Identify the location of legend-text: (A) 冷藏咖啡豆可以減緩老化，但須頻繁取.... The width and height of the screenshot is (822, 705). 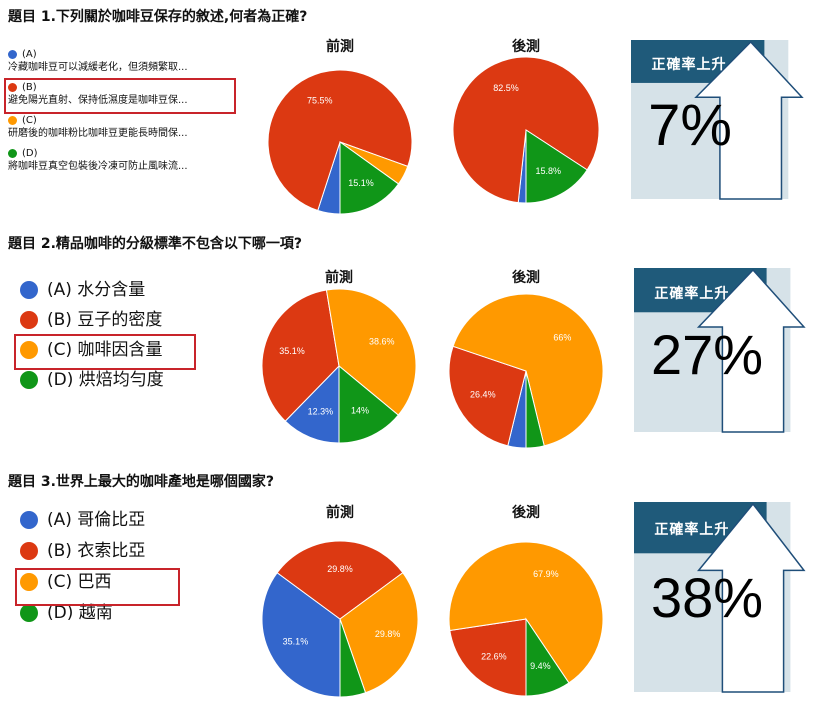
(98, 61).